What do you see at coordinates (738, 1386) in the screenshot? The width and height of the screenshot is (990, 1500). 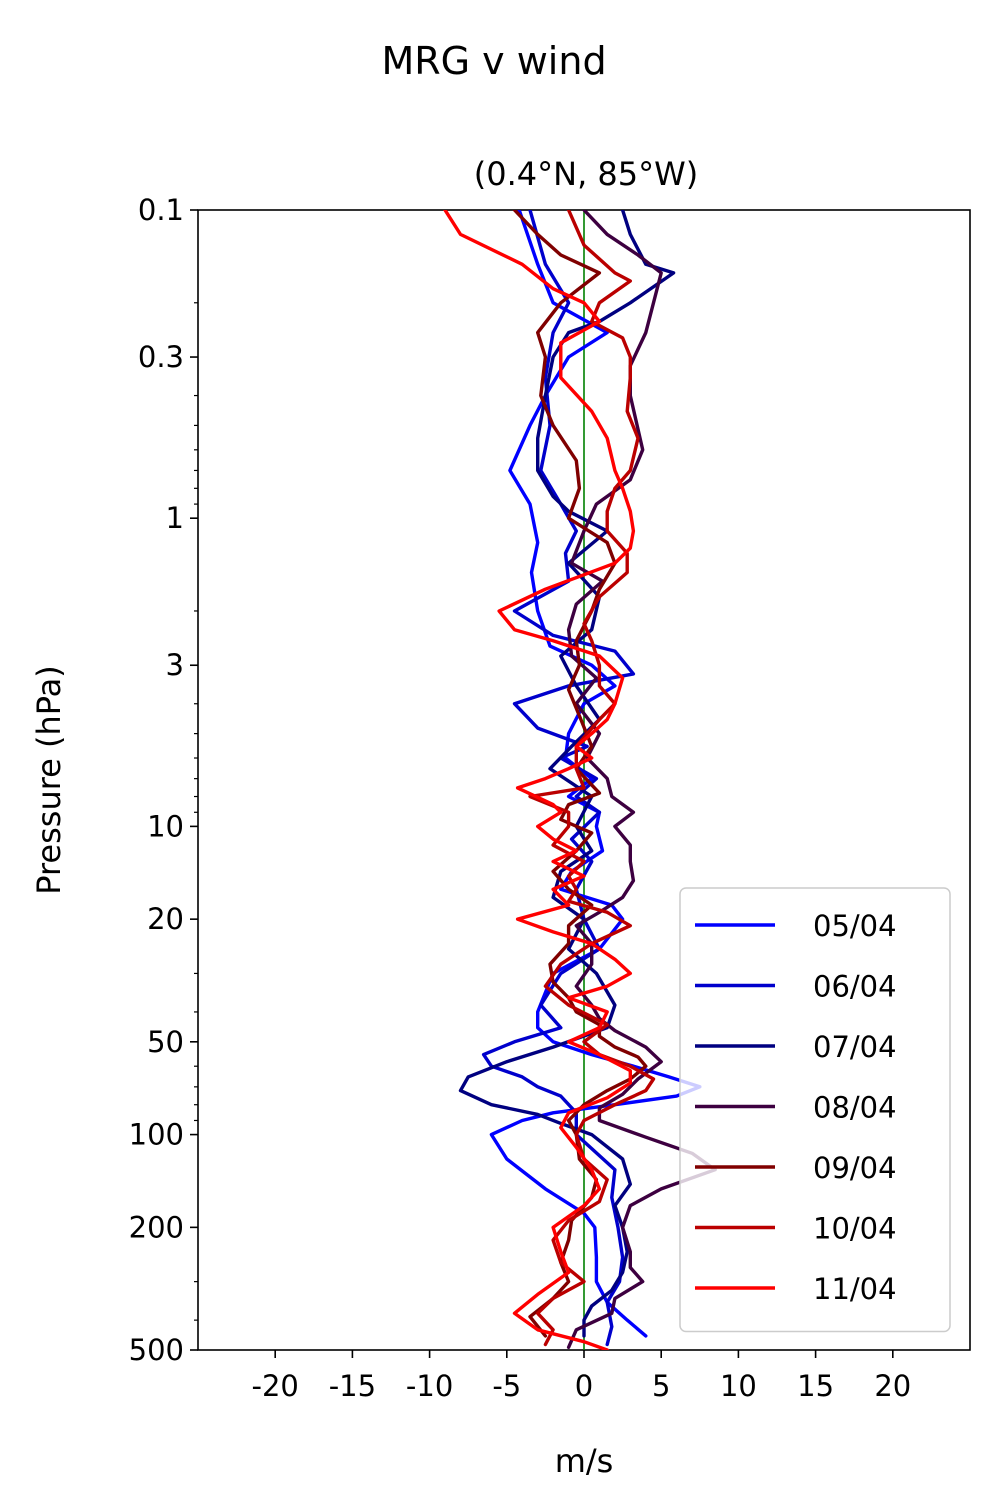 I see `x-tick-label: 10` at bounding box center [738, 1386].